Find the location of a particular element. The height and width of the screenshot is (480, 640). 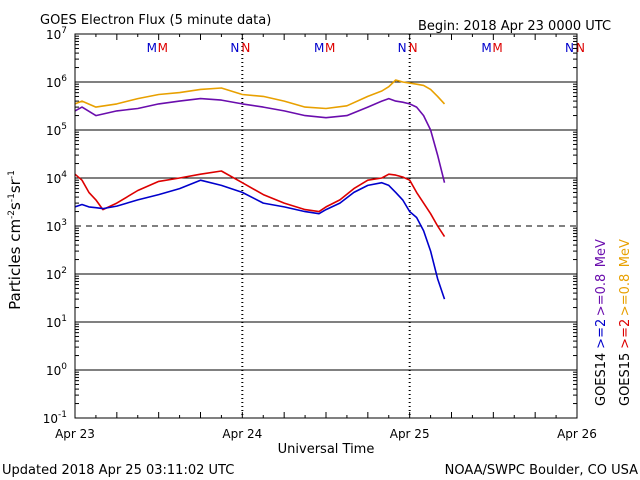

x-tick-label: Apr 24 is located at coordinates (242, 434).